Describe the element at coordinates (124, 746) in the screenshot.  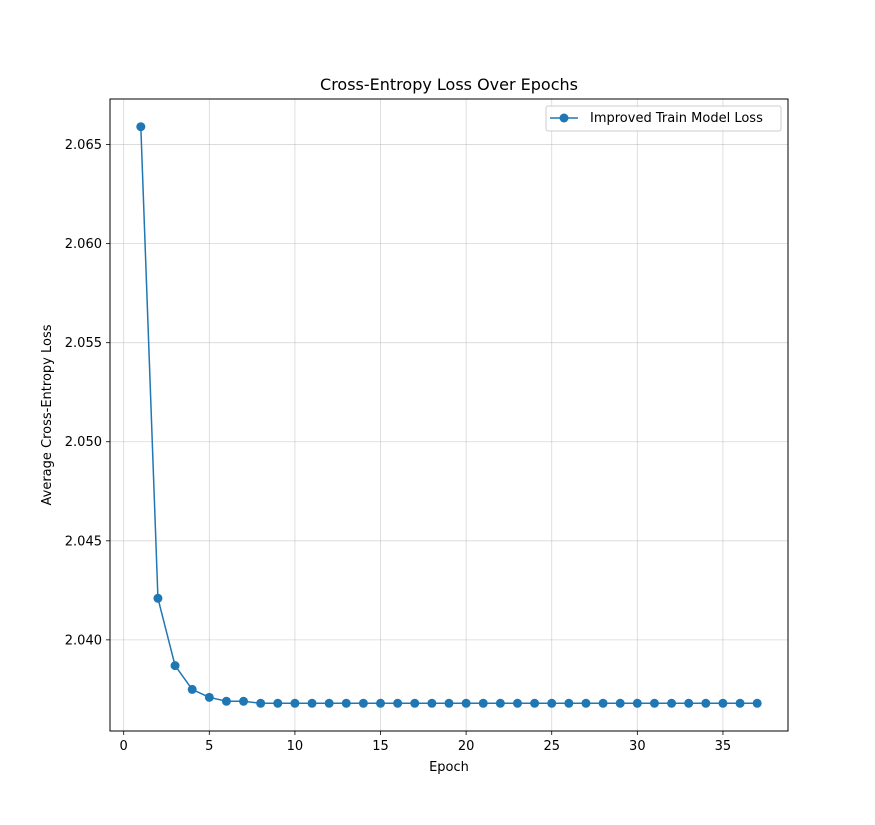
I see `x-tick-label: 0` at that location.